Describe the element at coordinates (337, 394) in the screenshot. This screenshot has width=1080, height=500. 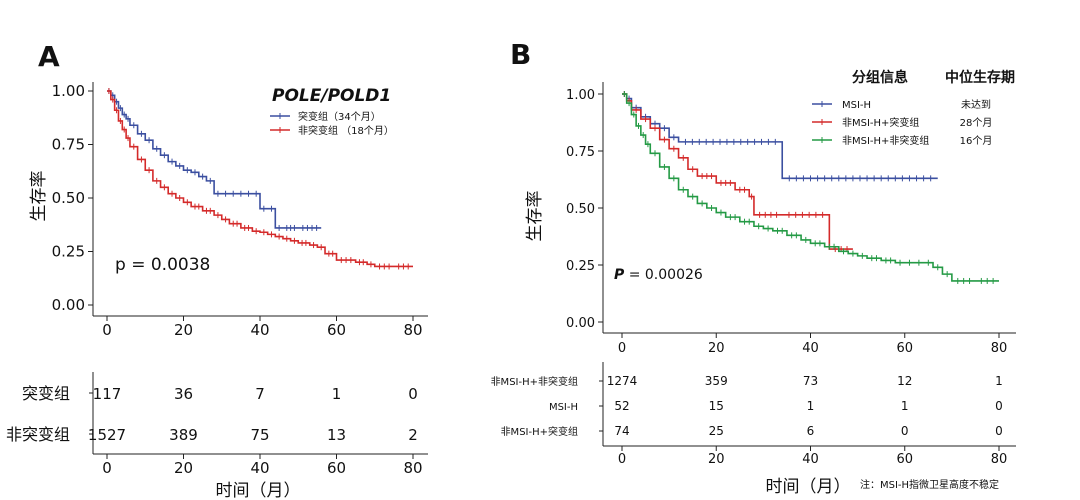
I see `panel-a-risk-cell: 1` at that location.